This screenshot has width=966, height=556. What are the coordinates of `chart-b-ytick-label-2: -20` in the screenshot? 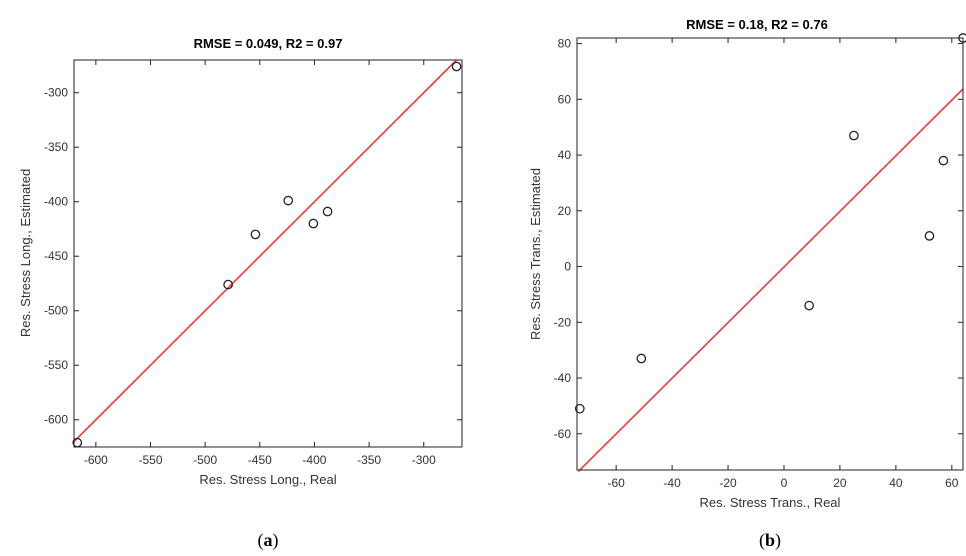 It's located at (563, 322).